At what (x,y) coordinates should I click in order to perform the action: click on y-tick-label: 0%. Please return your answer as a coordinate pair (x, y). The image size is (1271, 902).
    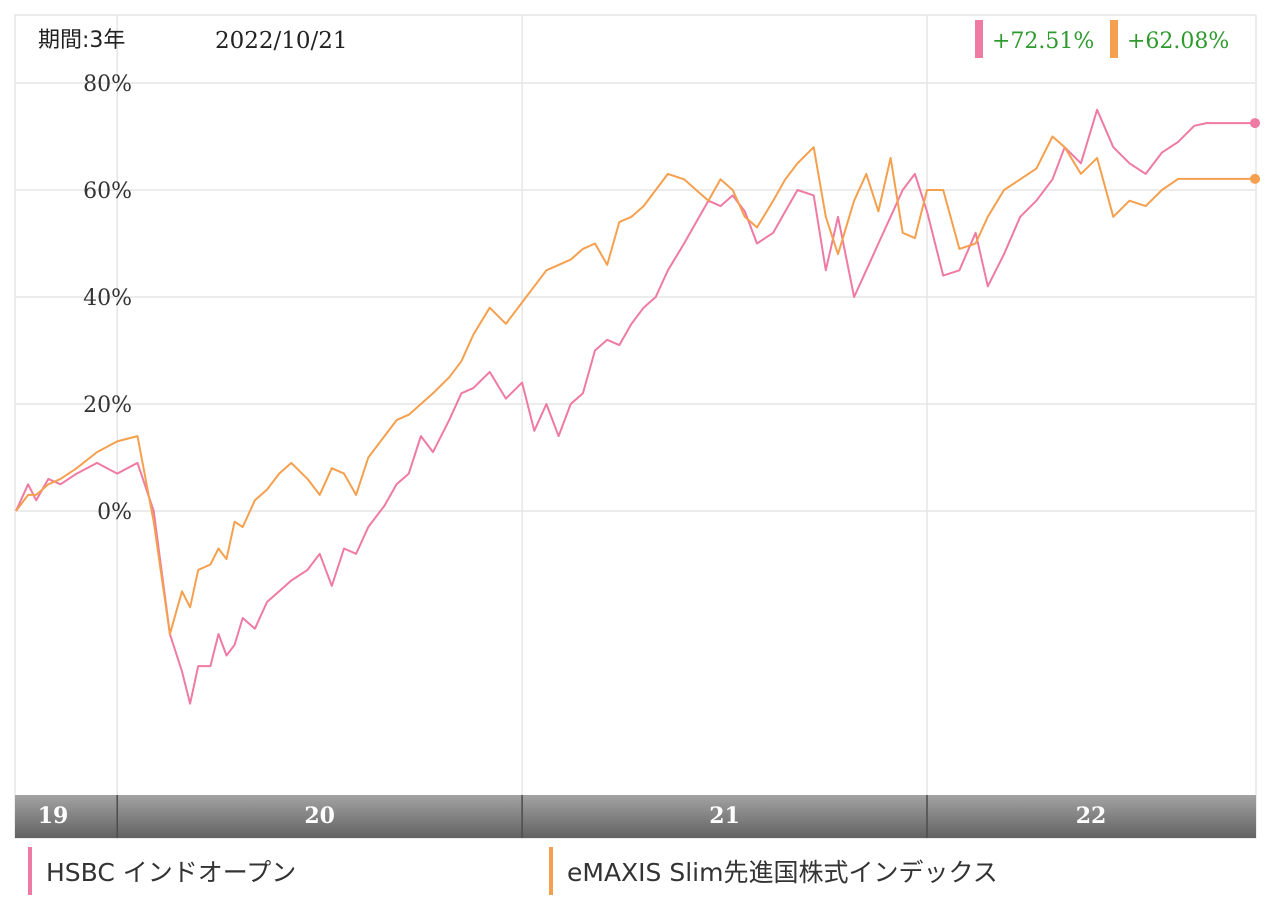
    Looking at the image, I should click on (114, 512).